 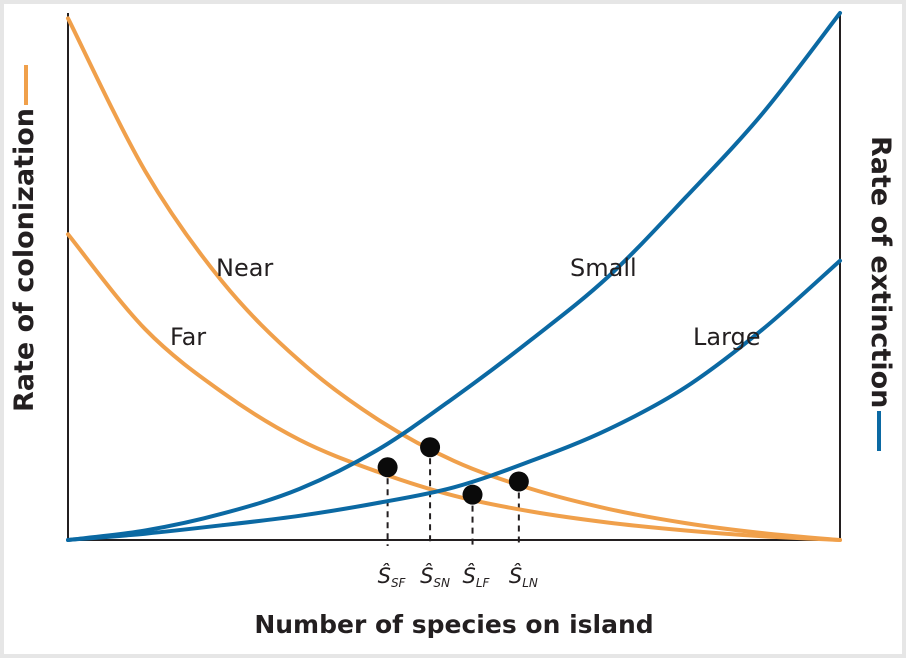 I want to click on equilibrium-label-lf: ŜLF, so click(x=477, y=576).